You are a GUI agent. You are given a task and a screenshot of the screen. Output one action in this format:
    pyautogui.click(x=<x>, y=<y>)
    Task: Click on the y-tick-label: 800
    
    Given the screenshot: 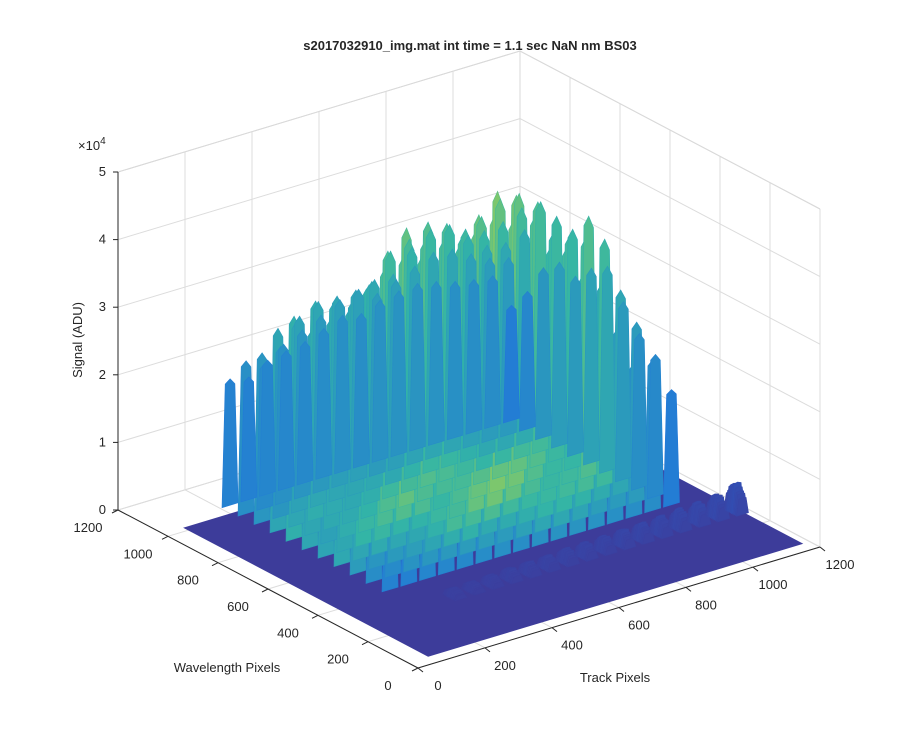 What is the action you would take?
    pyautogui.click(x=188, y=580)
    